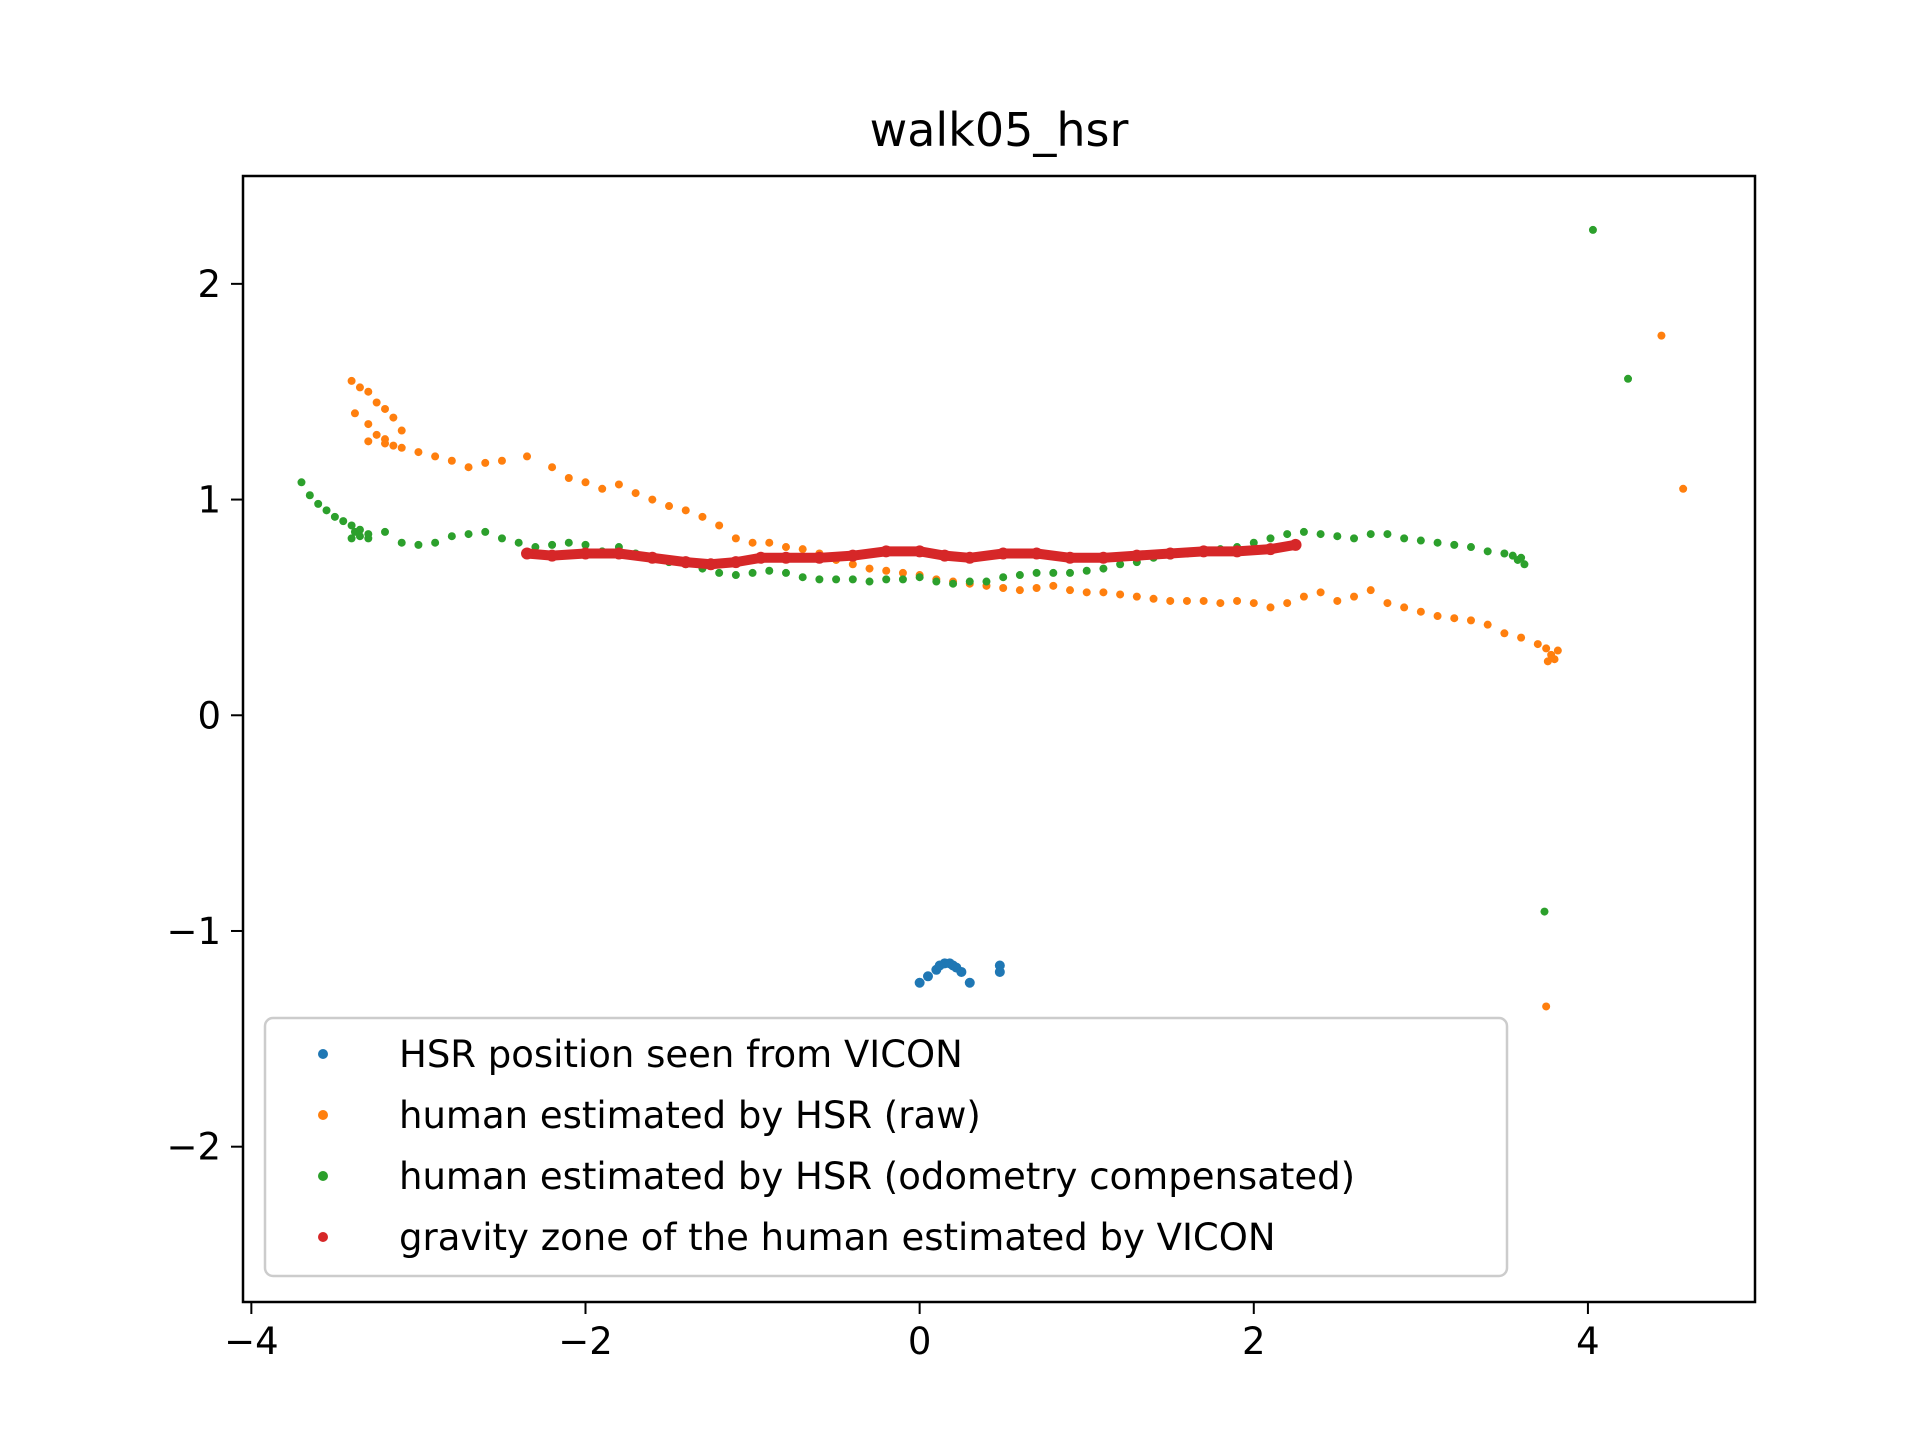  Describe the element at coordinates (209, 500) in the screenshot. I see `y-tick-label: 1` at that location.